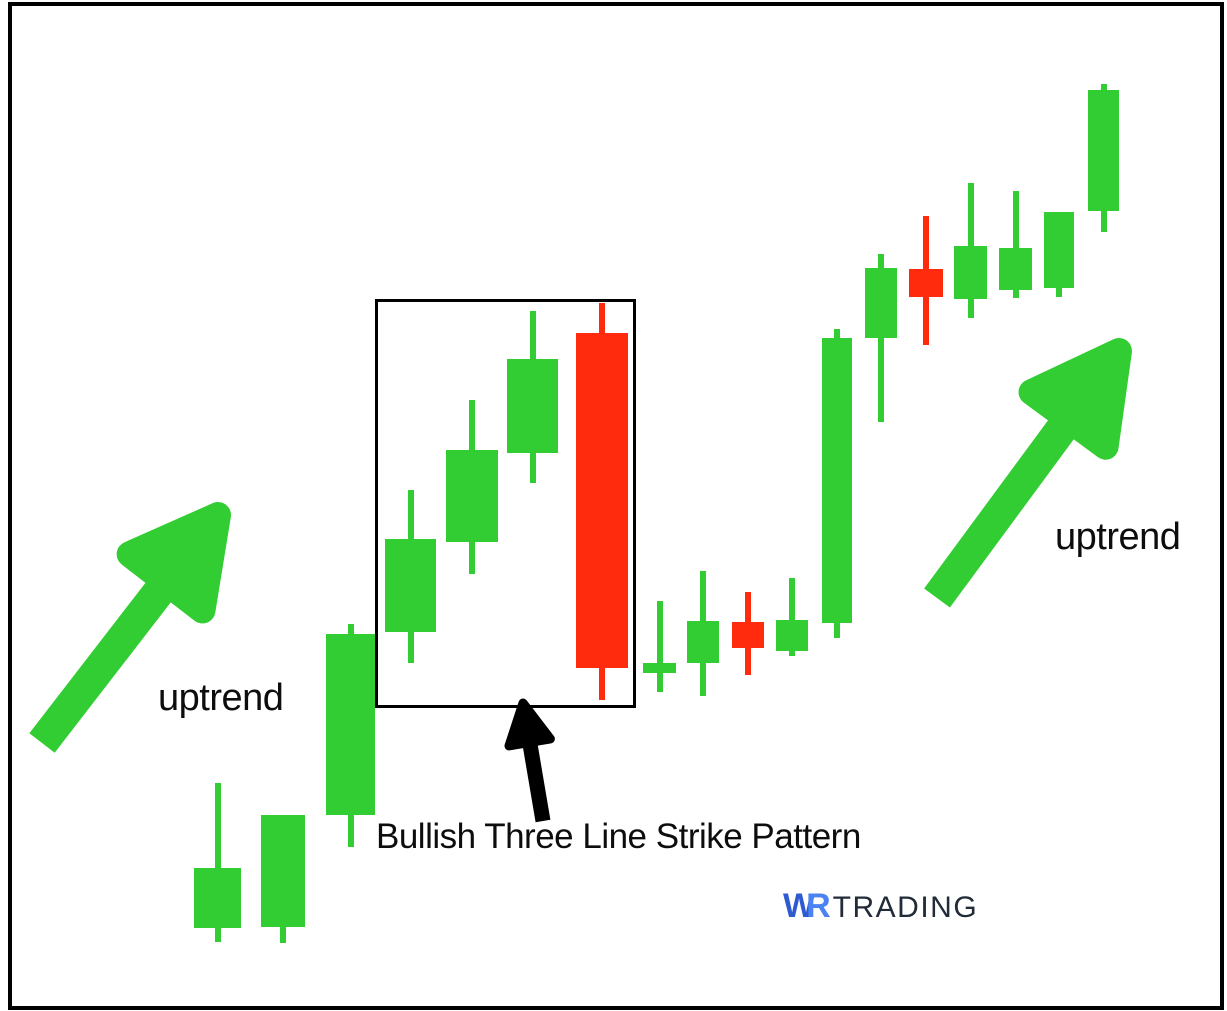 Image resolution: width=1227 pixels, height=1011 pixels. What do you see at coordinates (1028, 472) in the screenshot?
I see `uptrend-arrow-right` at bounding box center [1028, 472].